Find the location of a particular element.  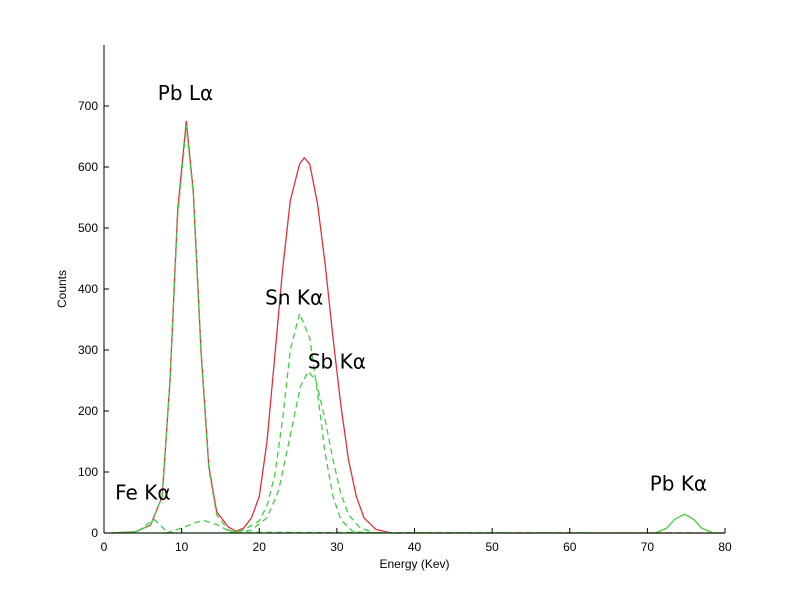

y-tick-label: 200 is located at coordinates (88, 411).